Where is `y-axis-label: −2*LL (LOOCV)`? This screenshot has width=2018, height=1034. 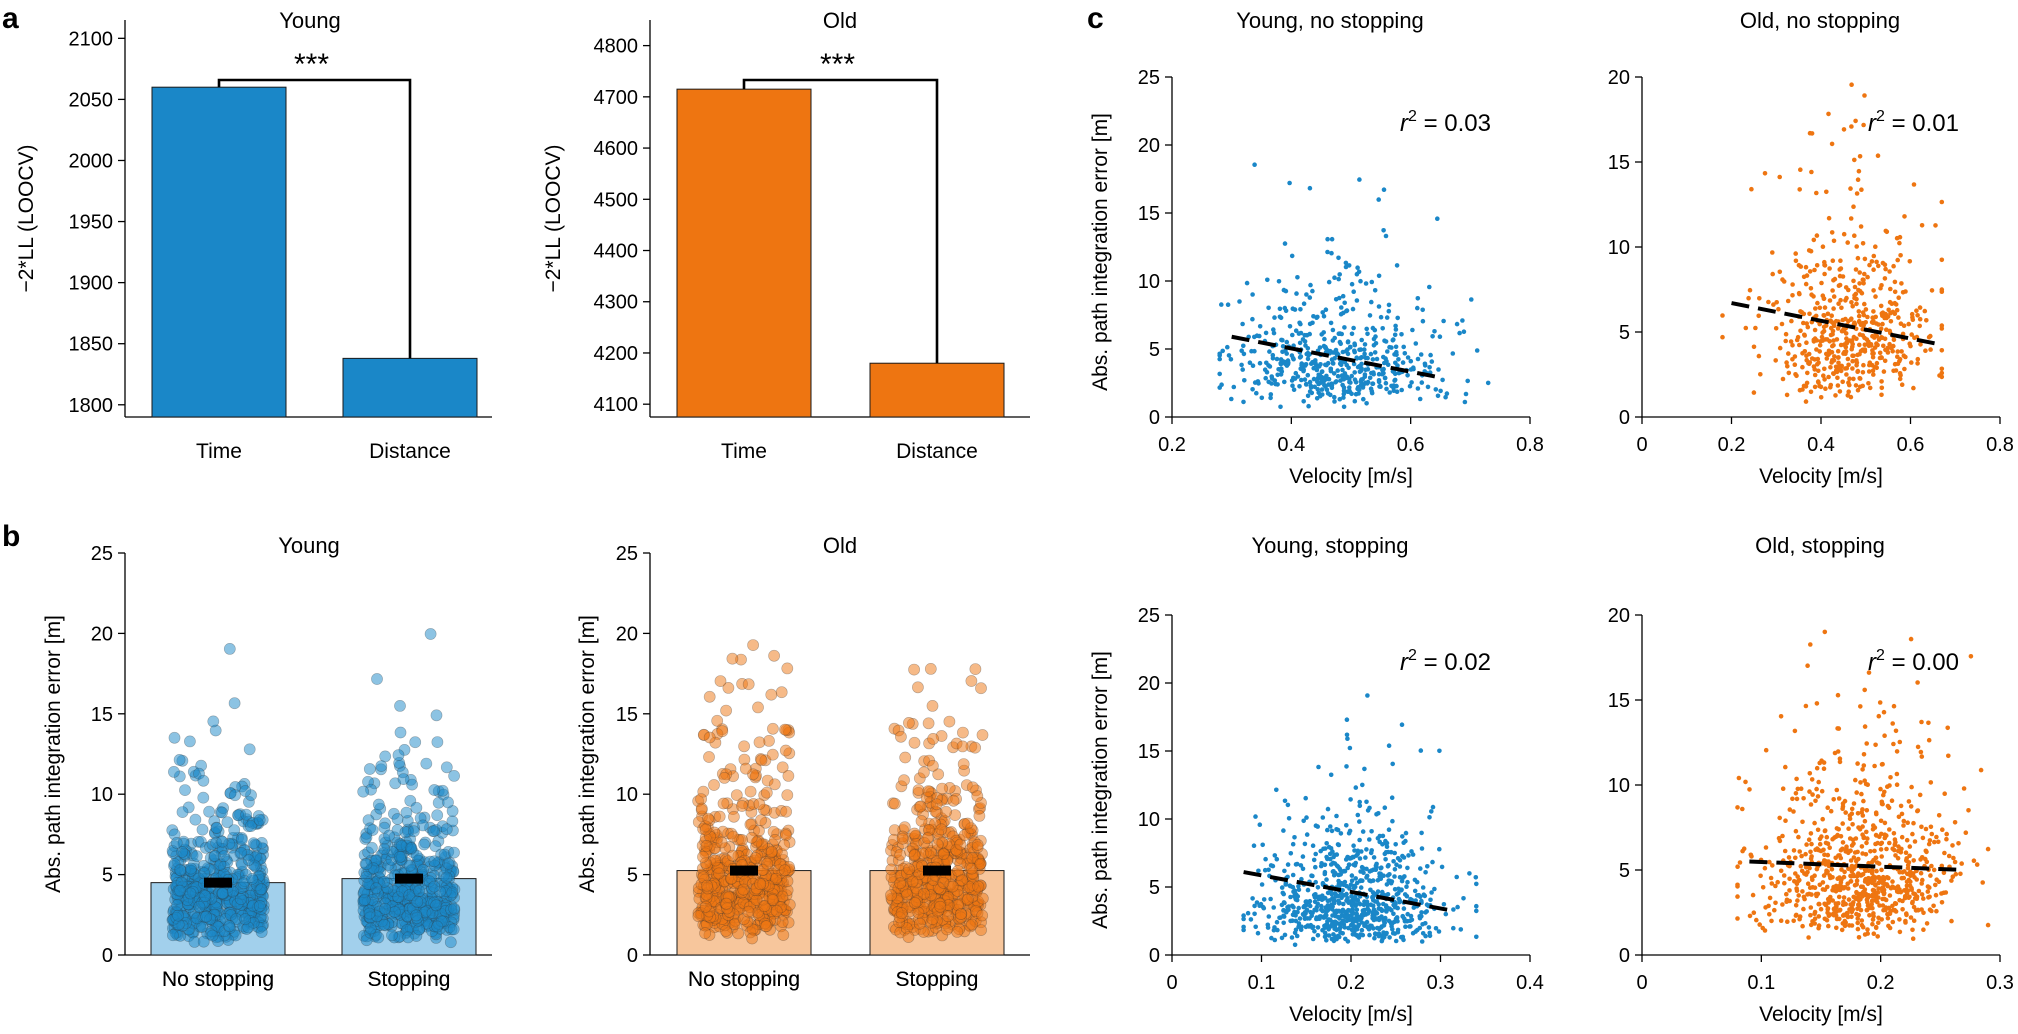 y-axis-label: −2*LL (LOOCV) is located at coordinates (26, 218).